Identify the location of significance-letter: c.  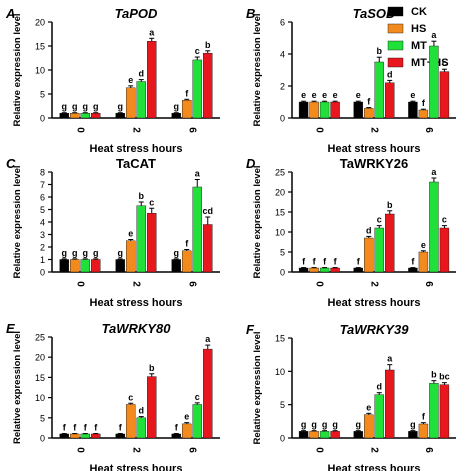
(379, 220).